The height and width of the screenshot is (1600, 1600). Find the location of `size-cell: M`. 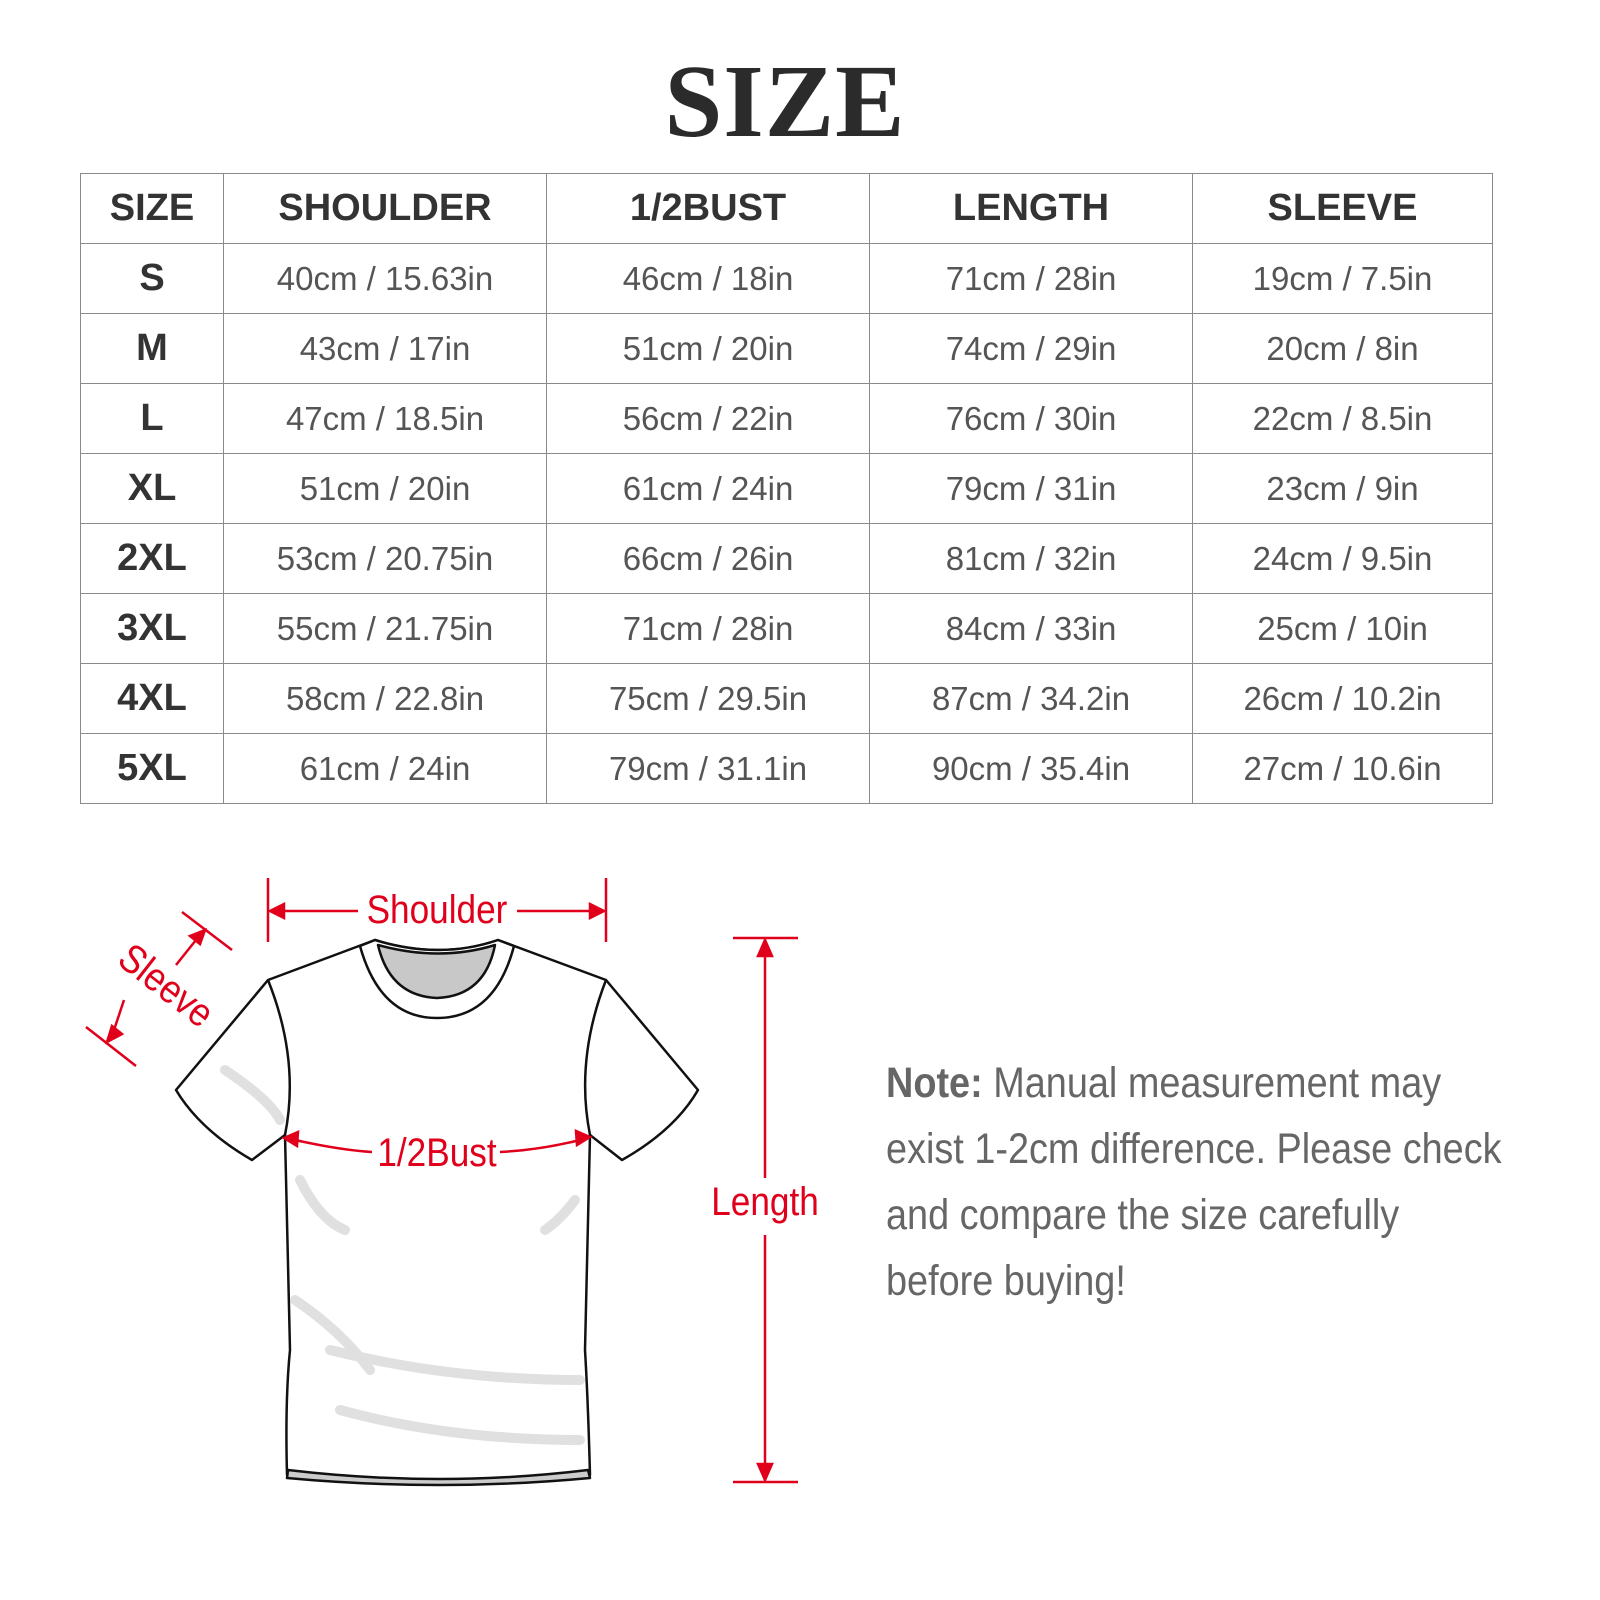

size-cell: M is located at coordinates (152, 348).